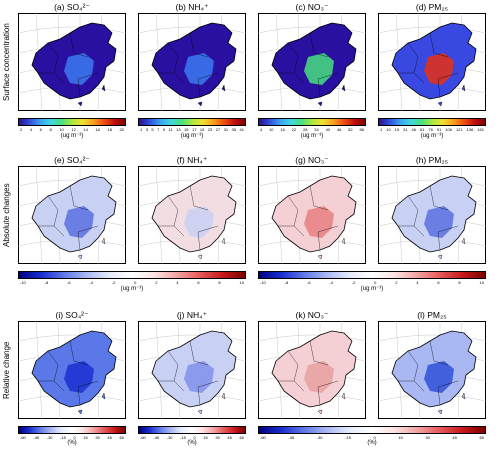  Describe the element at coordinates (448, 129) in the screenshot. I see `colorbar-tick: 106` at that location.